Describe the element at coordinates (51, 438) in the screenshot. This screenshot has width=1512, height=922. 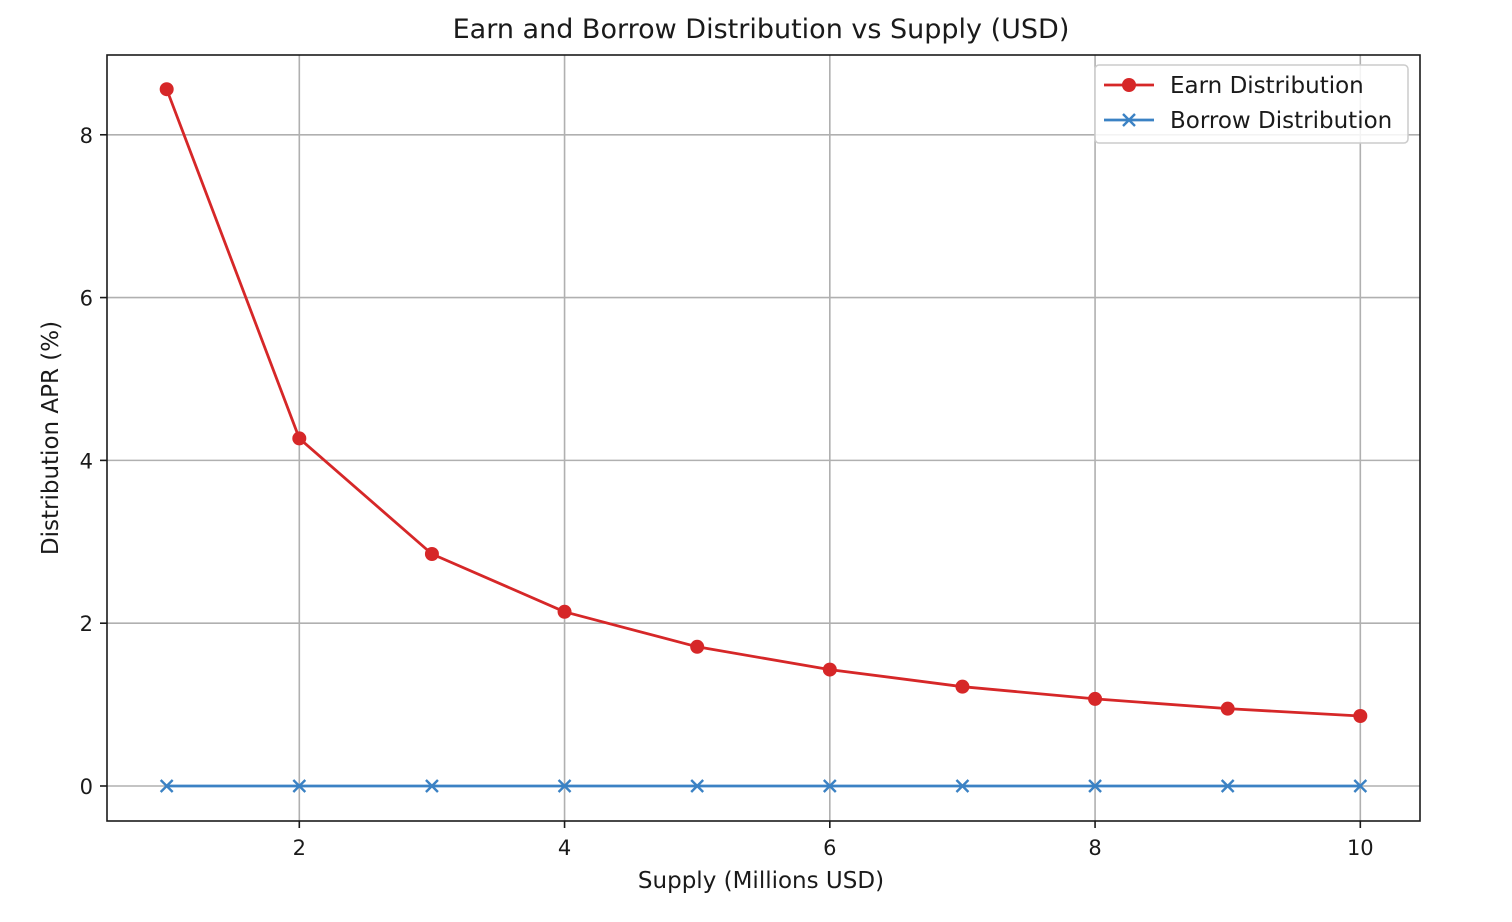
I see `y-axis-label: Distribution APR (%)` at that location.